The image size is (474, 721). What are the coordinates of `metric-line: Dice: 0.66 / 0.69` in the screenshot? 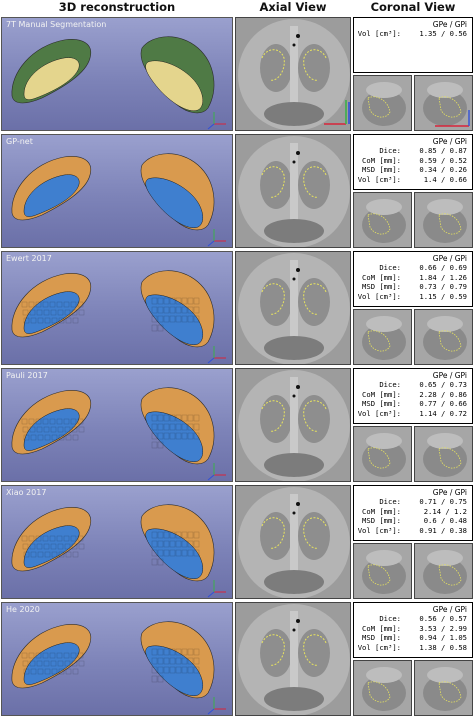 It's located at (413, 268).